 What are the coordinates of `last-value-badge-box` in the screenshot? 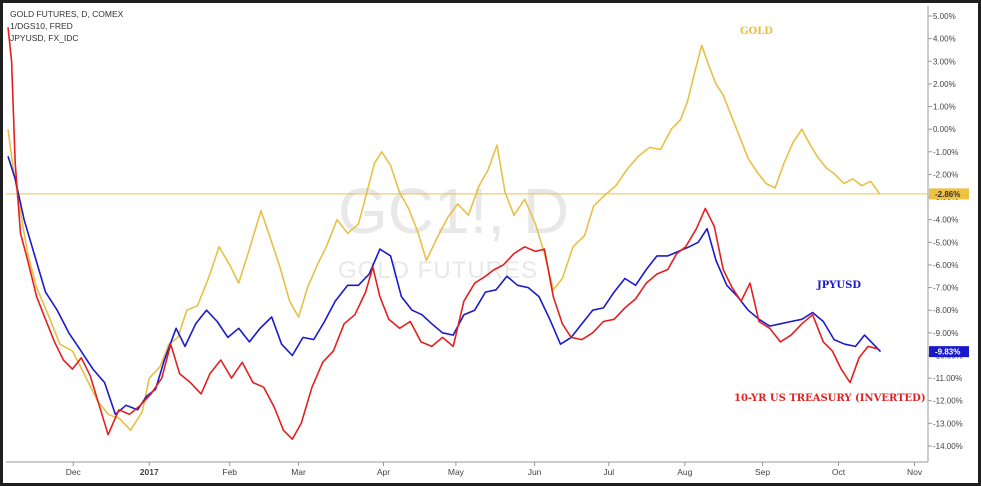 It's located at (949, 352).